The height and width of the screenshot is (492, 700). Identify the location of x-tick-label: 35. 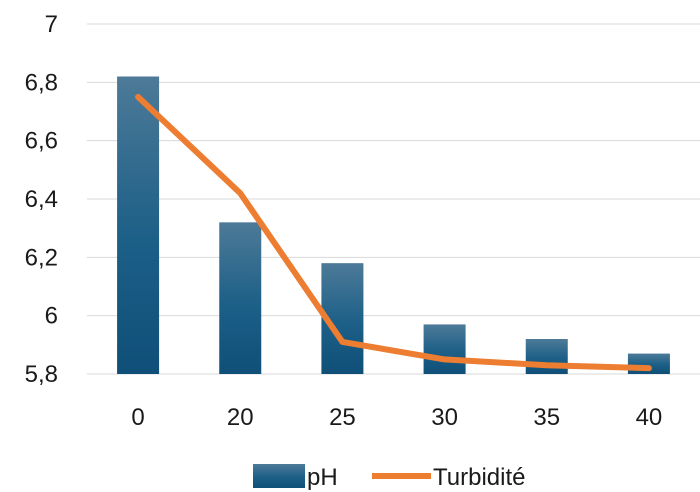
(546, 417).